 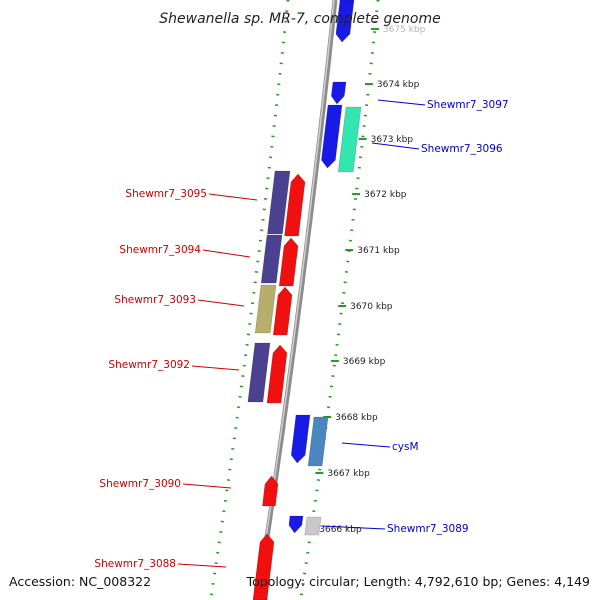 What do you see at coordinates (149, 365) in the screenshot?
I see `gene-label-shewmr7-3092: Shewmr7_3092` at bounding box center [149, 365].